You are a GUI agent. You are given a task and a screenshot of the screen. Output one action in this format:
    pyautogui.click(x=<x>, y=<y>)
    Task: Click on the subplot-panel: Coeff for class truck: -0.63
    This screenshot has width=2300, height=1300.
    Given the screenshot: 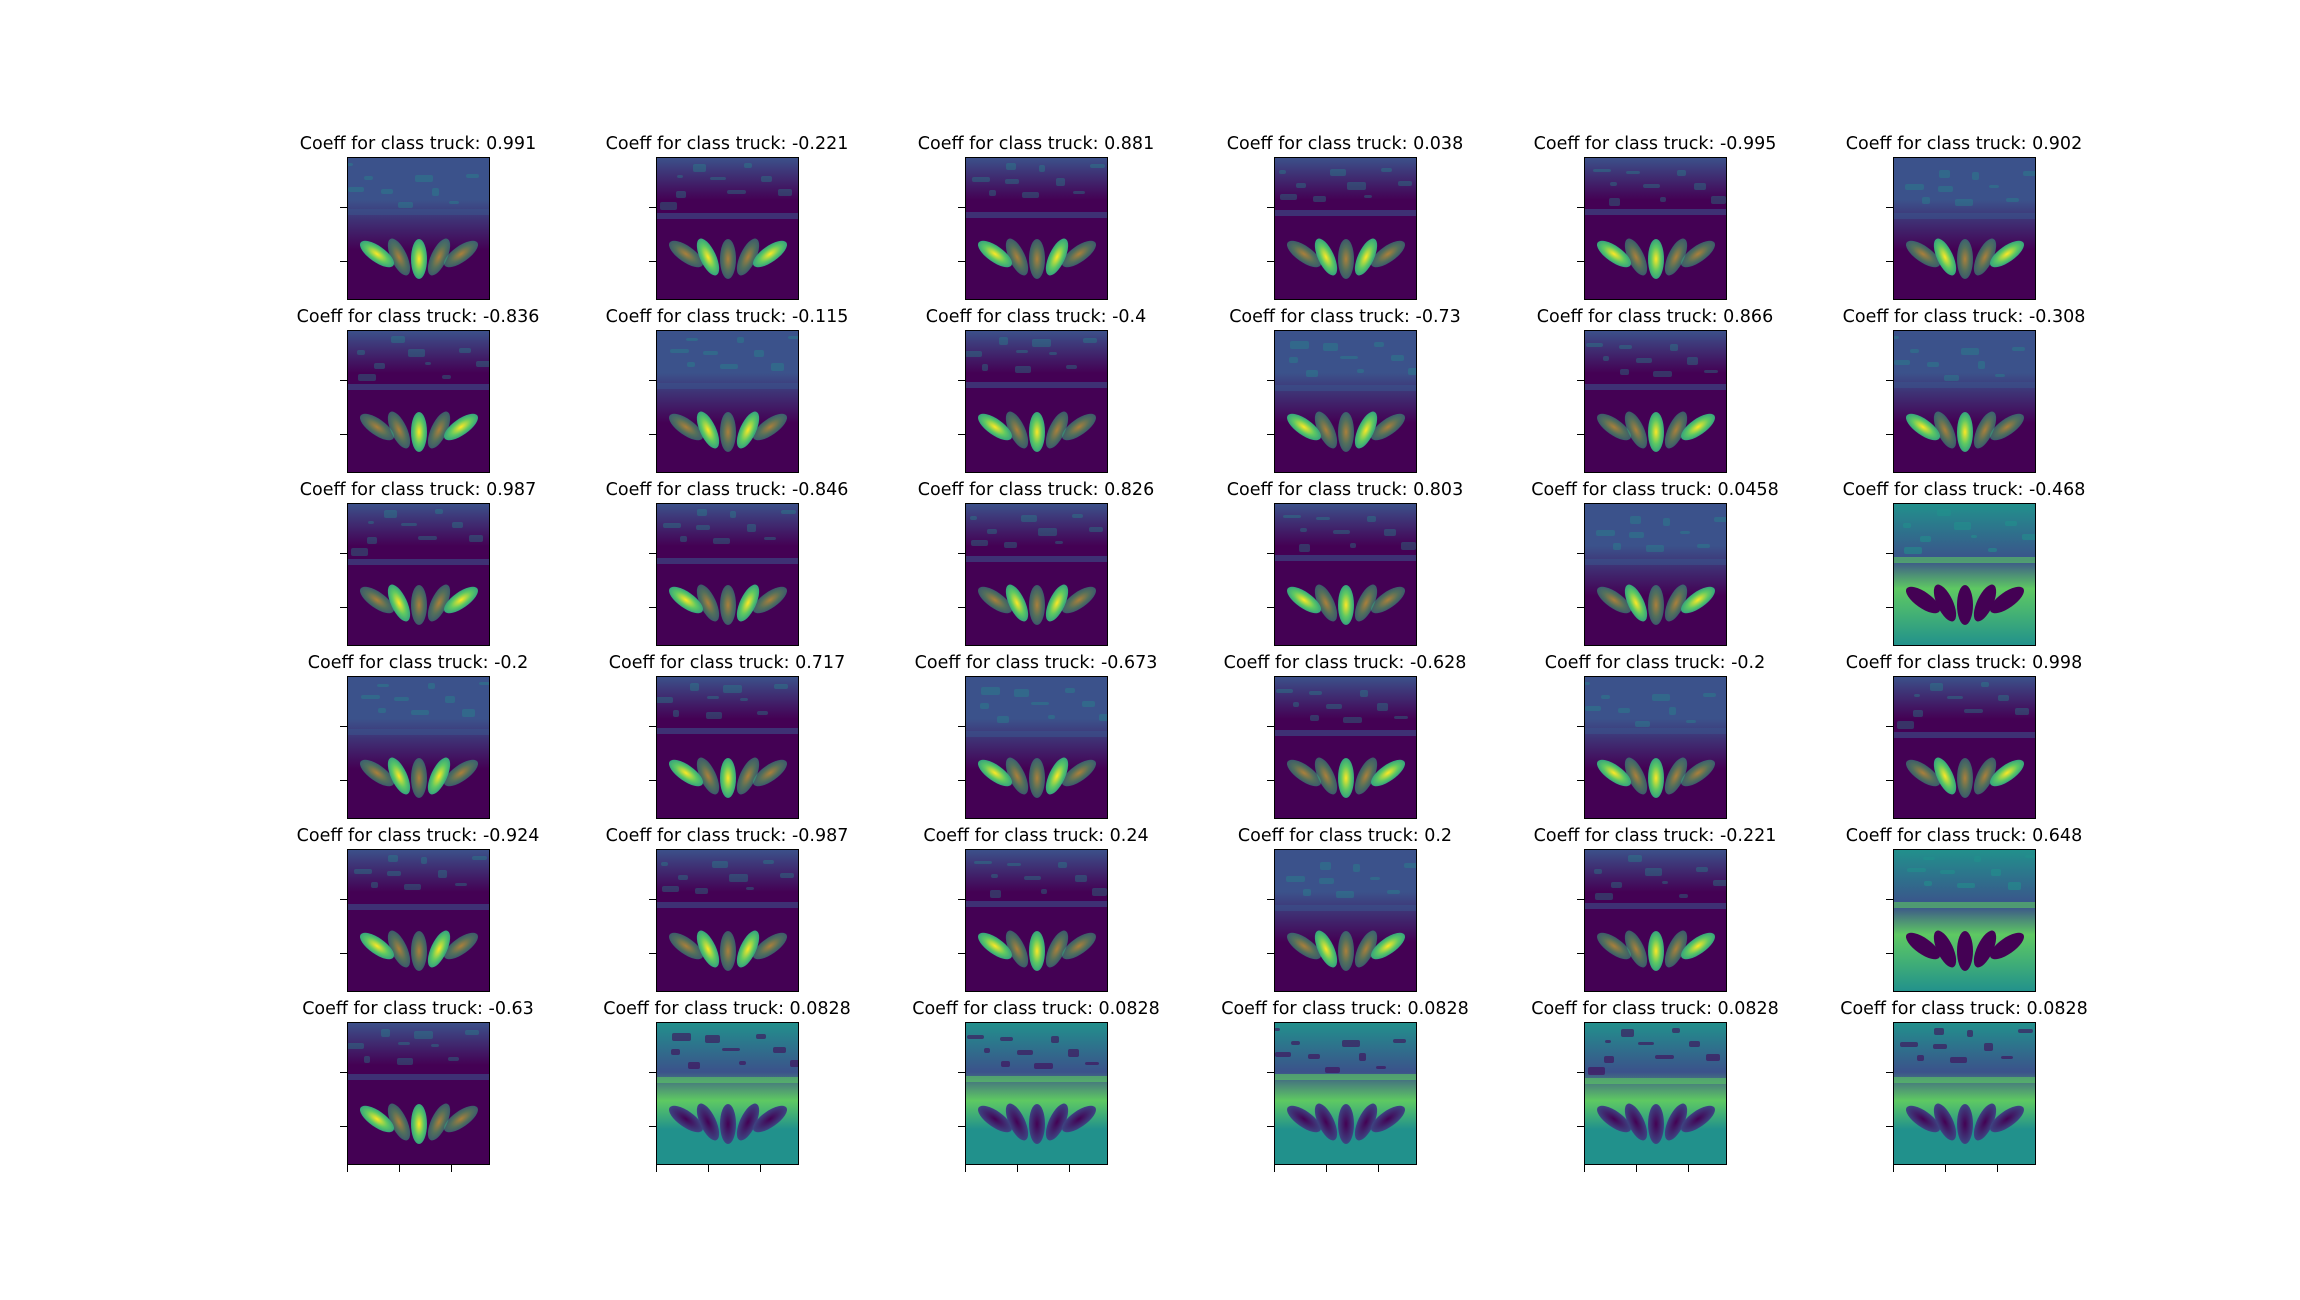 What is the action you would take?
    pyautogui.click(x=418, y=1085)
    